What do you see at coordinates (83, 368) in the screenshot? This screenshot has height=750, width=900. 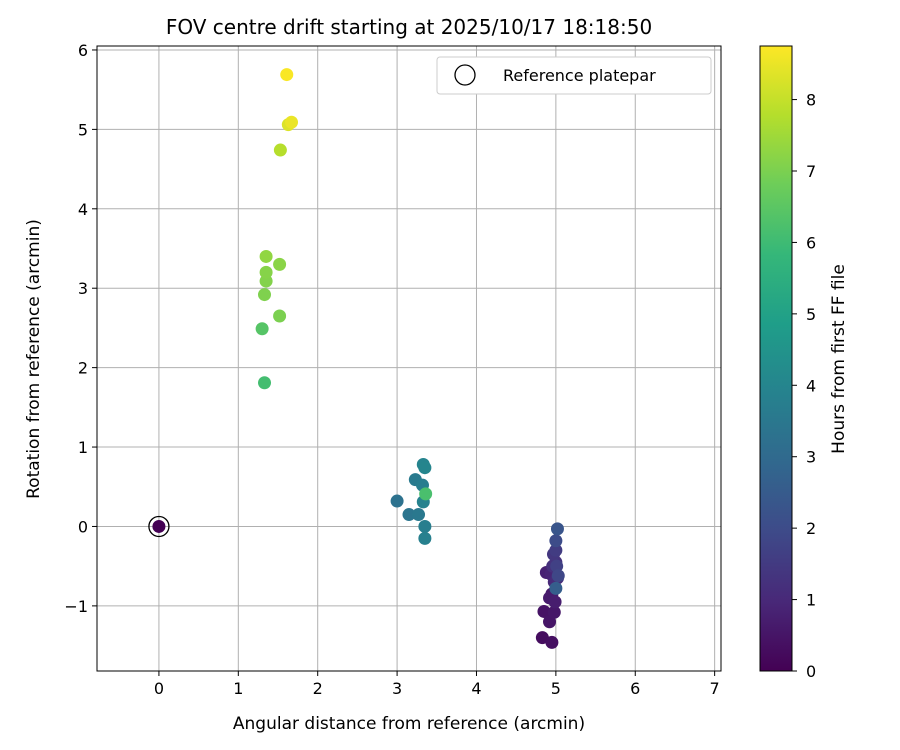 I see `y-tick-label: 2` at bounding box center [83, 368].